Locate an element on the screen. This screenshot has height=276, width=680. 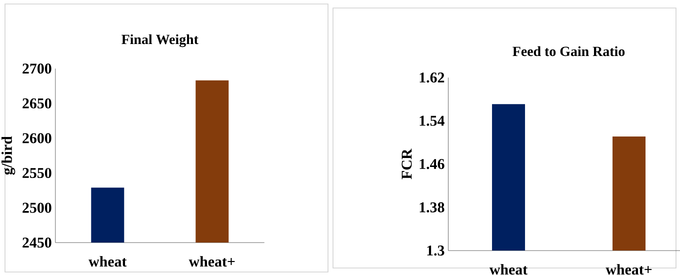
y-tick-label: 1.62 is located at coordinates (432, 77).